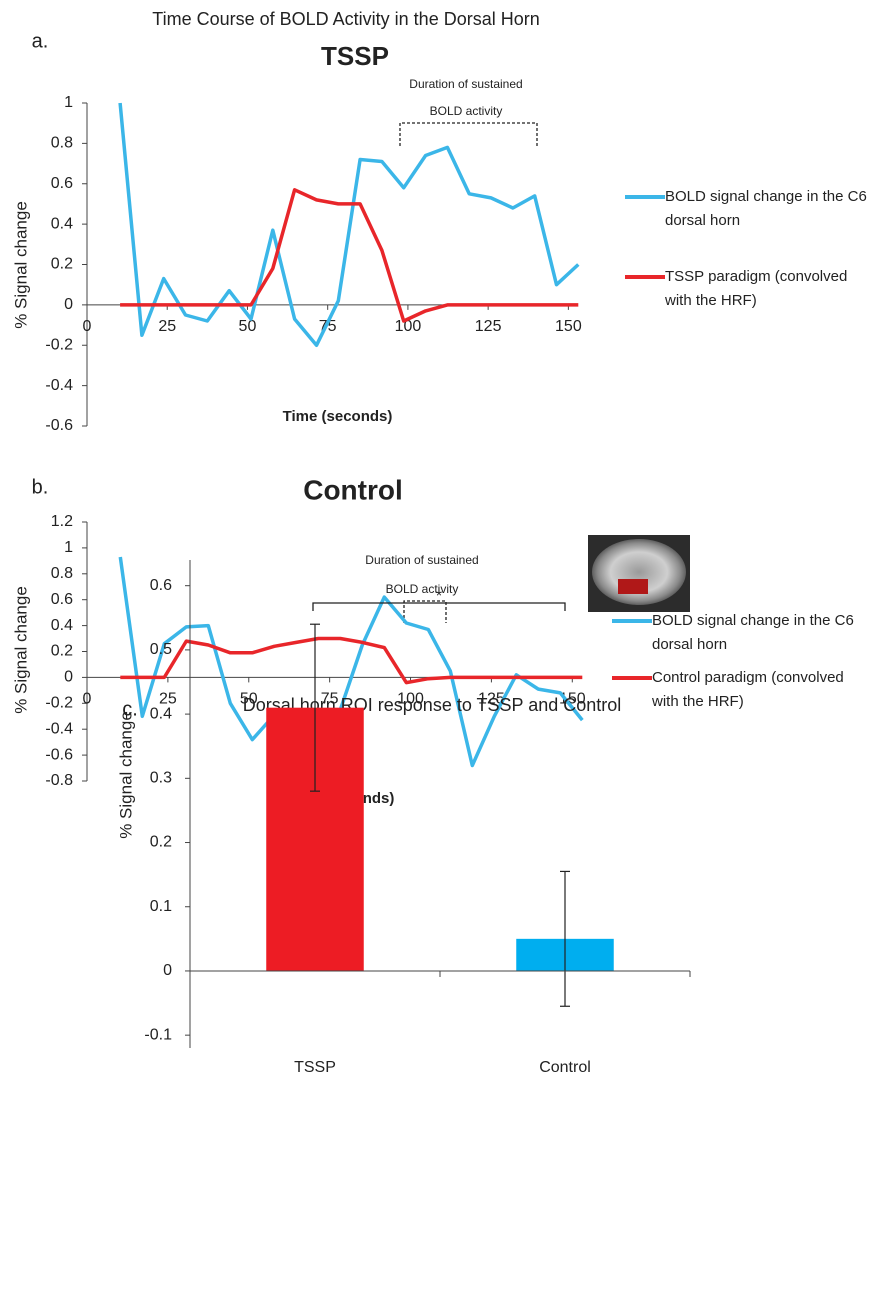  I want to click on panel-title: TSSP, so click(355, 56).